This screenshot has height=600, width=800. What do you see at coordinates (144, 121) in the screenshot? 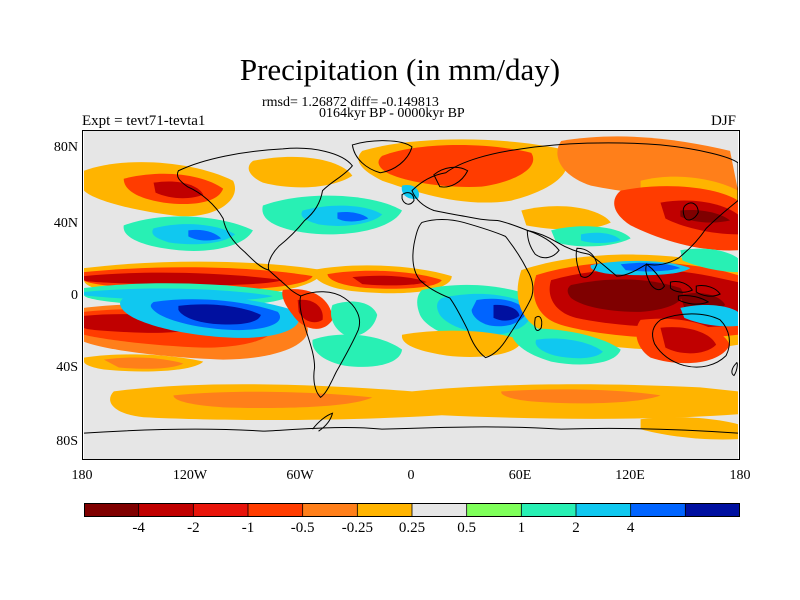
I see `experiment-label: Expt = tevt71-tevta1` at bounding box center [144, 121].